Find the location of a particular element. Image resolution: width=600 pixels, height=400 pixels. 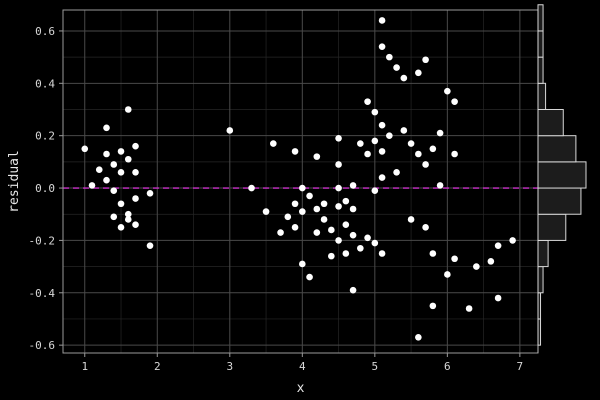

y-tick-label: 0.0 is located at coordinates (45, 188).